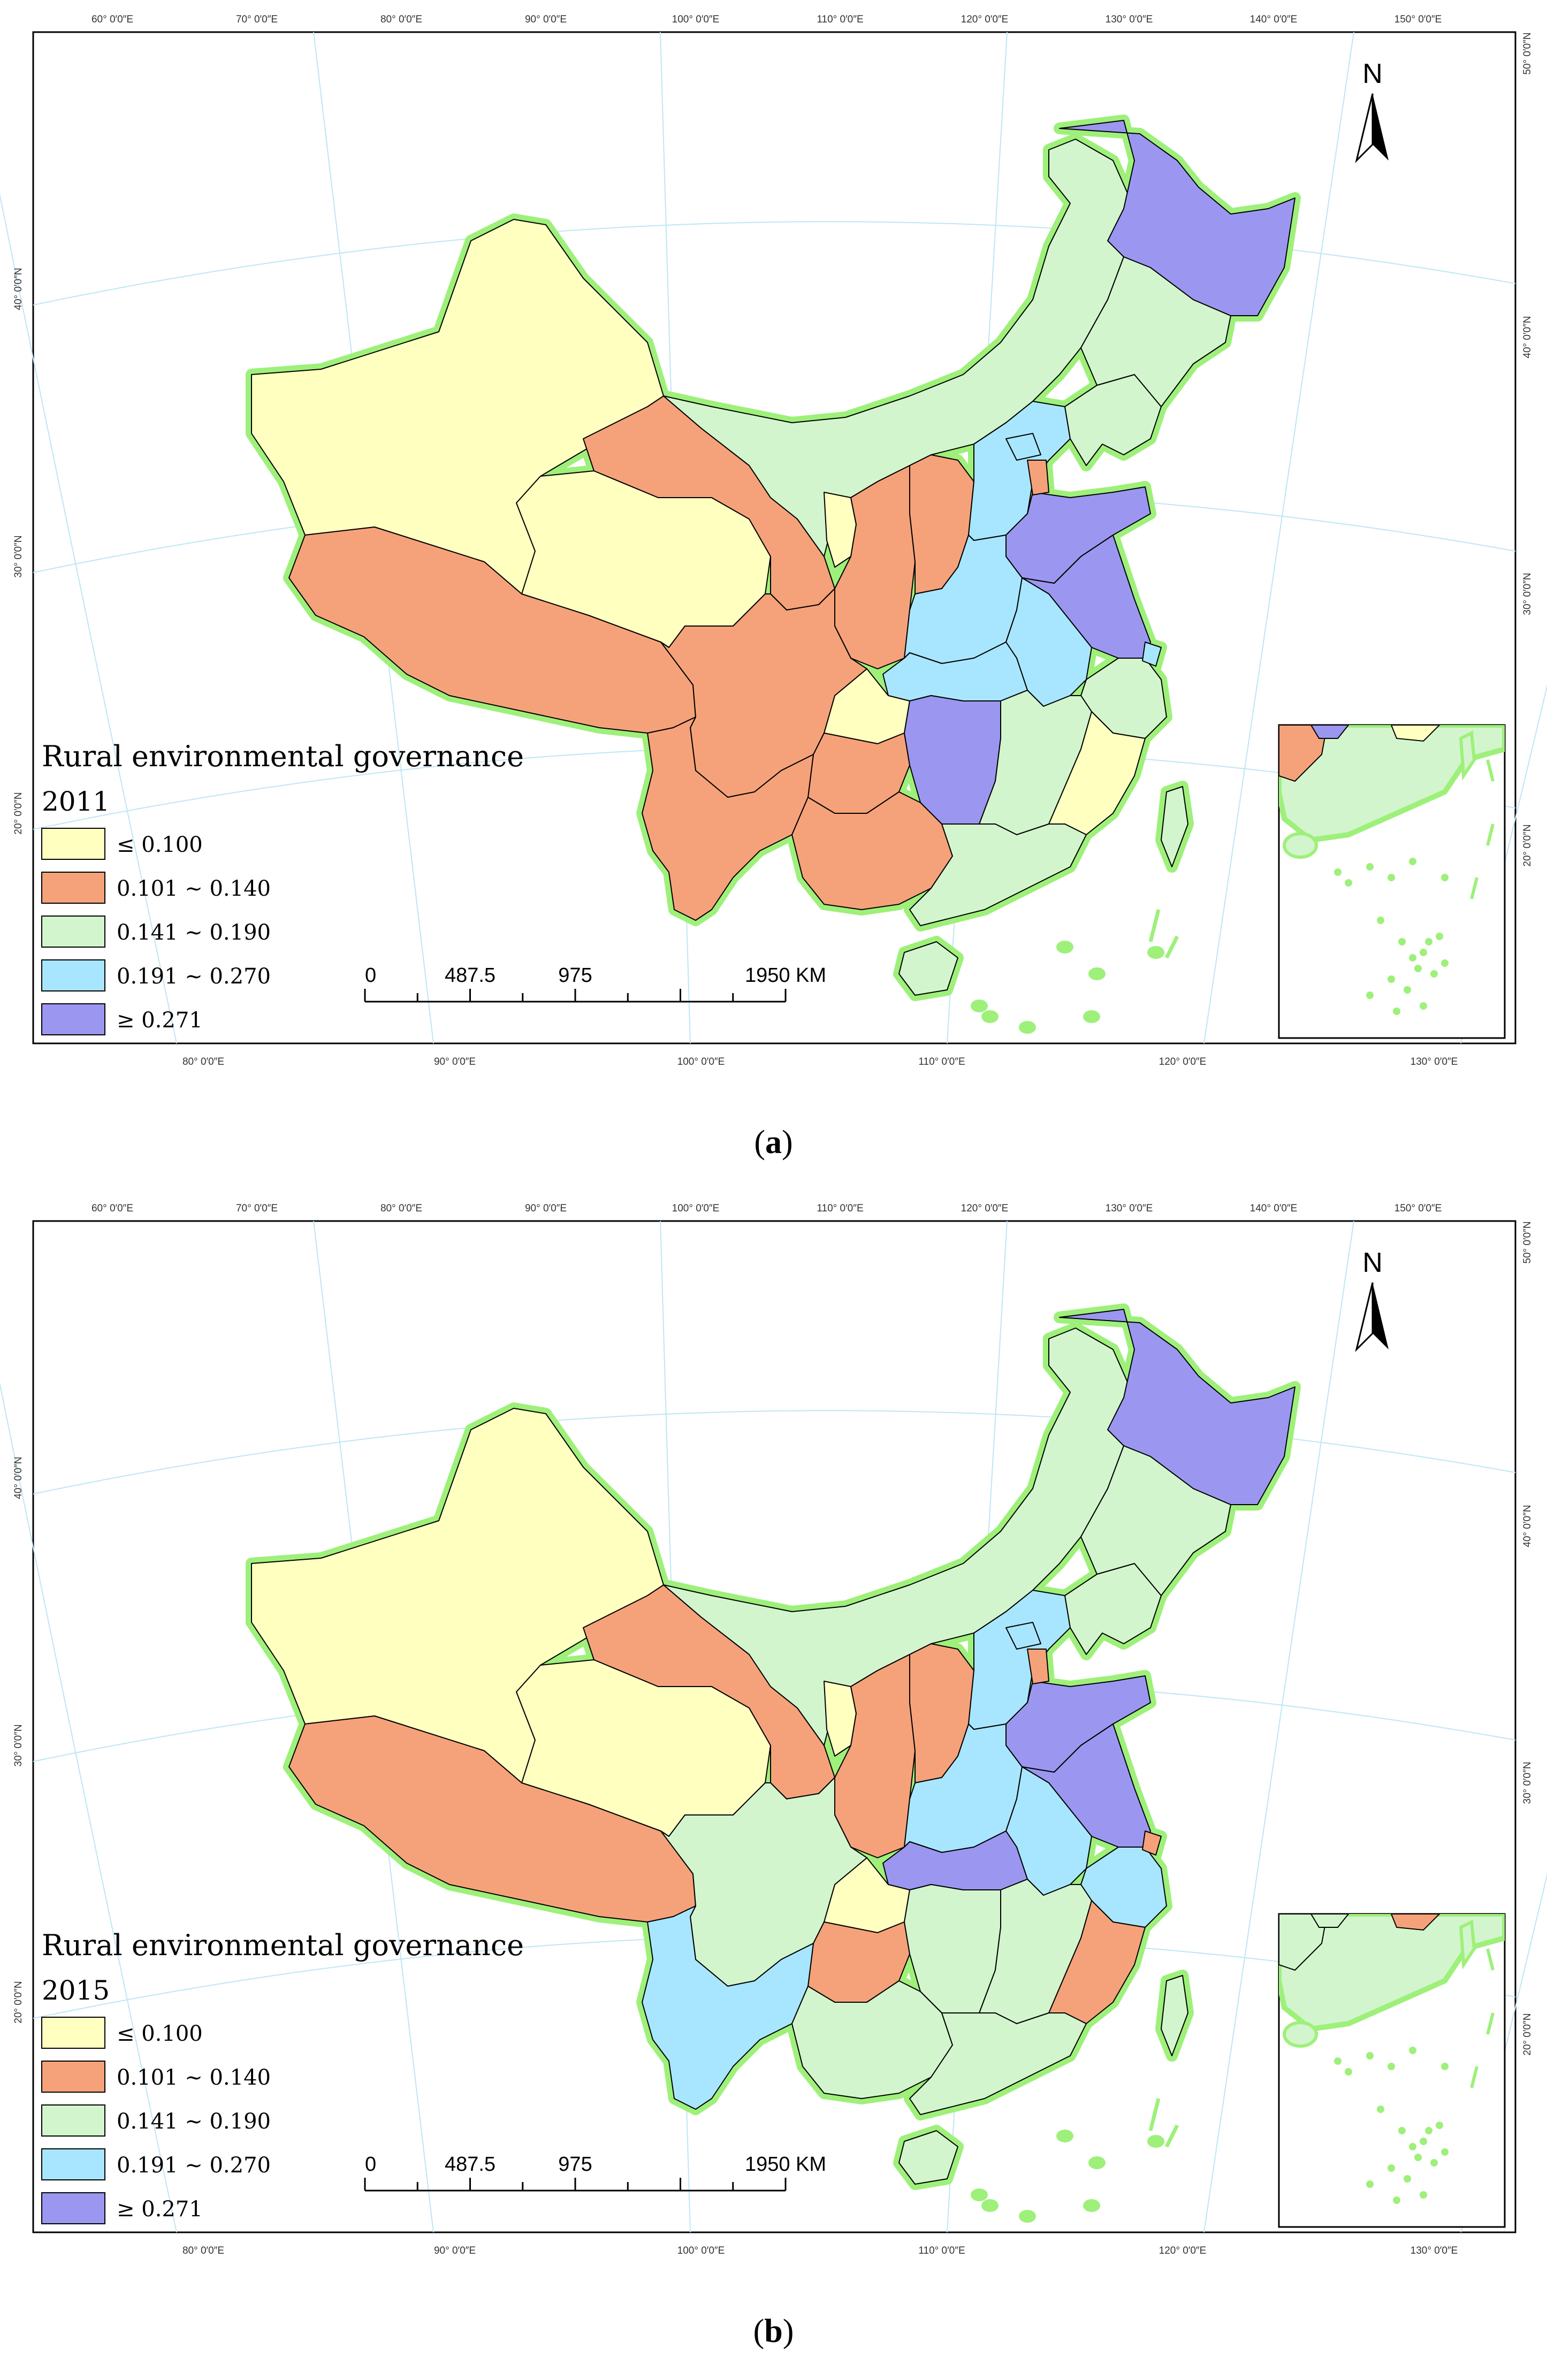 This screenshot has width=1547, height=2380. Describe the element at coordinates (203, 1061) in the screenshot. I see `graticule-bottom-label: 80° 0′0″E` at that location.